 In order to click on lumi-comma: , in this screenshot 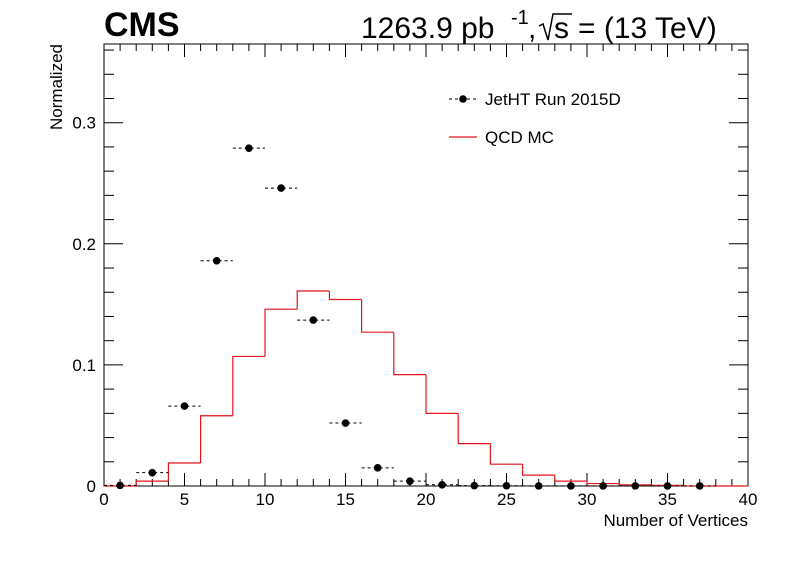, I will do `click(532, 28)`.